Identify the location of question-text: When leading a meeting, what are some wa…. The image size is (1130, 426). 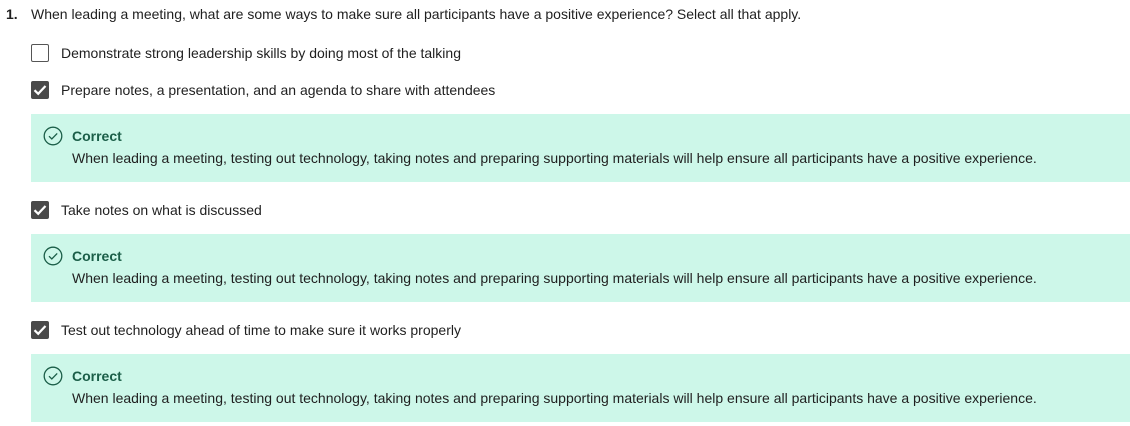
(416, 14).